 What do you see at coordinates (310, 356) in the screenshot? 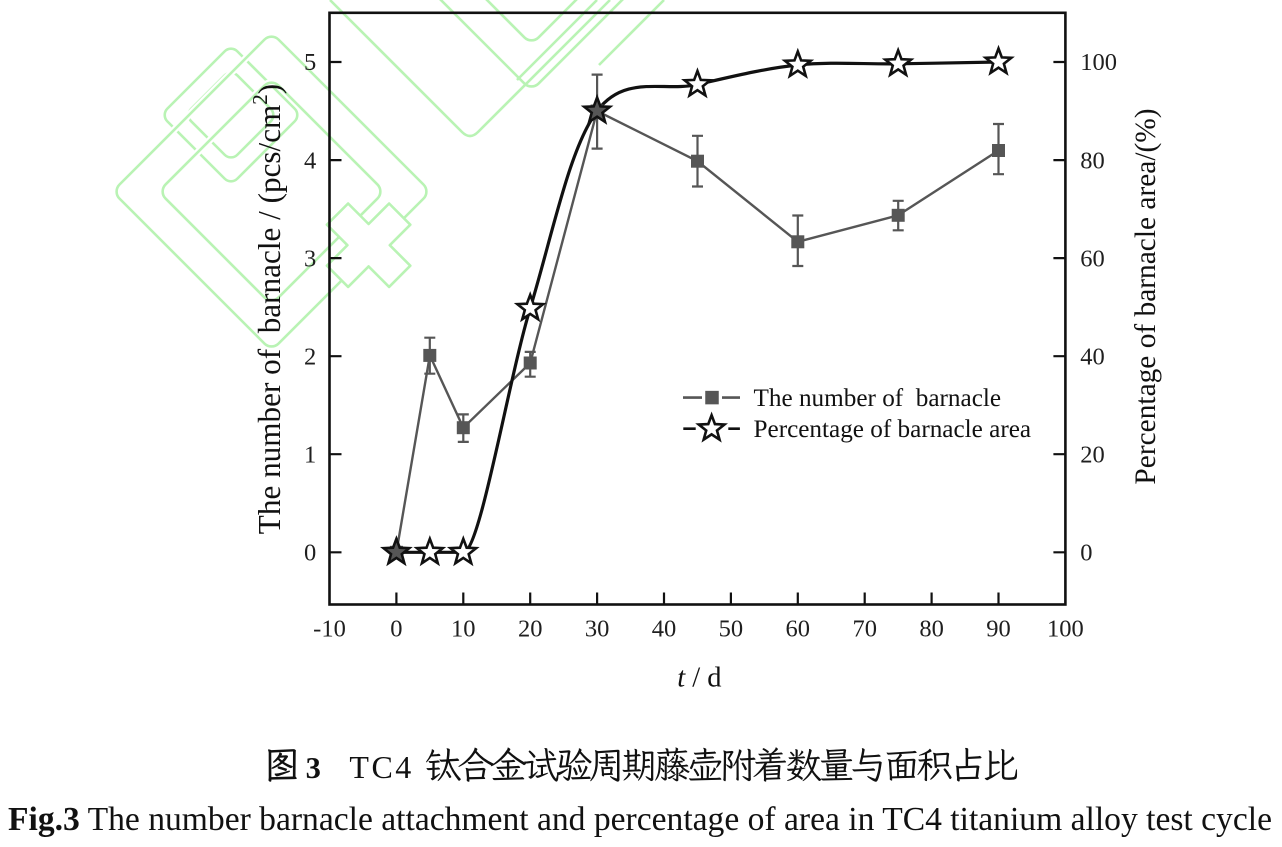
I see `svg-text: 2` at bounding box center [310, 356].